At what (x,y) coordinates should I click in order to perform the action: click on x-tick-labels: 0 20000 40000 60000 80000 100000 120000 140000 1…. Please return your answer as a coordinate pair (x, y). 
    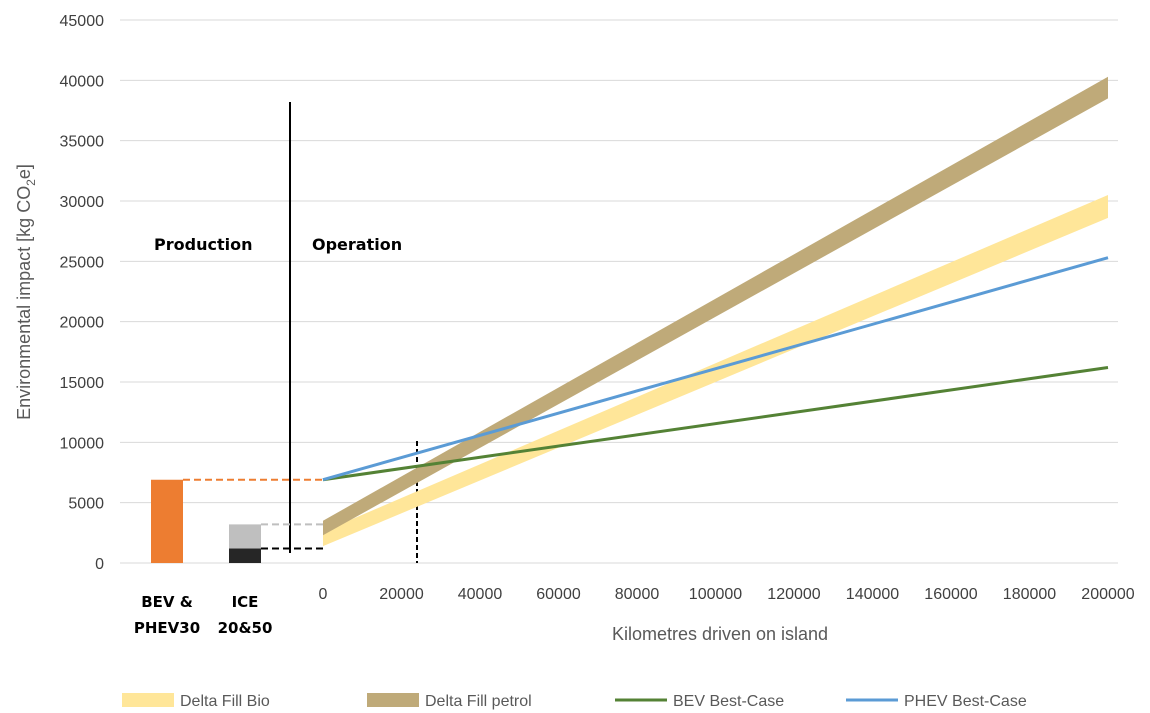
    Looking at the image, I should click on (727, 594).